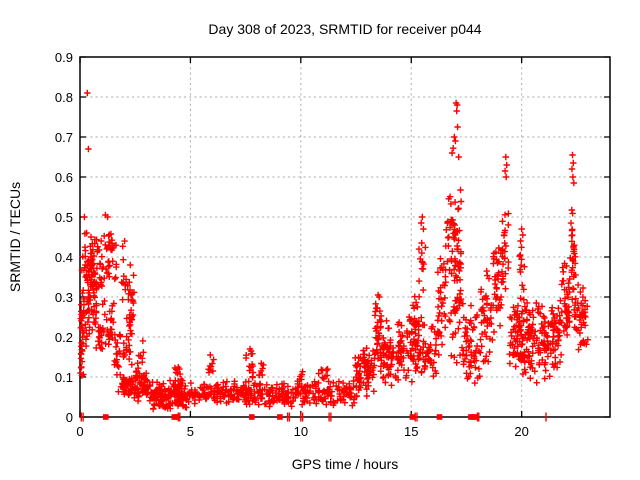 The height and width of the screenshot is (480, 640). Describe the element at coordinates (411, 431) in the screenshot. I see `x-tick-label: 15` at that location.